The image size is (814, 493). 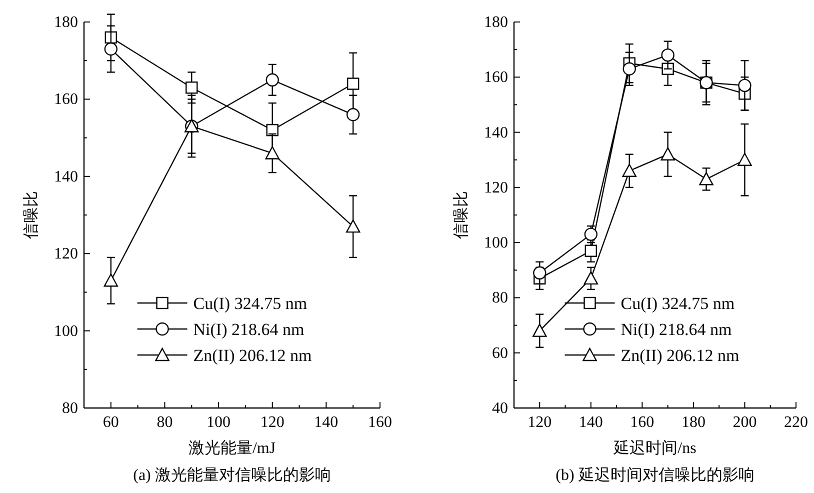 I want to click on x-tick-label: 220, so click(x=796, y=422).